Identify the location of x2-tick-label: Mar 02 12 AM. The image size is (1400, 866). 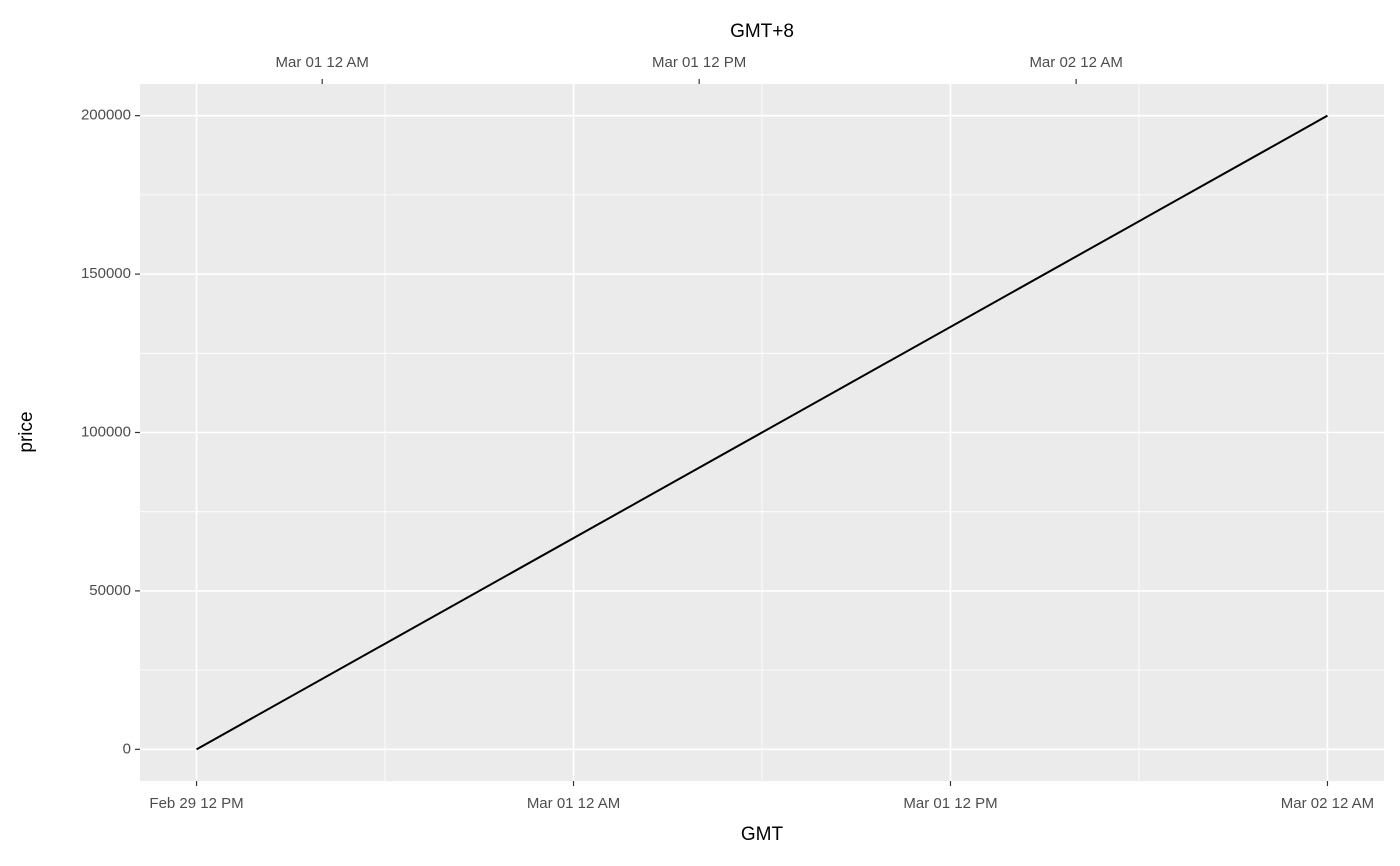
(1075, 62).